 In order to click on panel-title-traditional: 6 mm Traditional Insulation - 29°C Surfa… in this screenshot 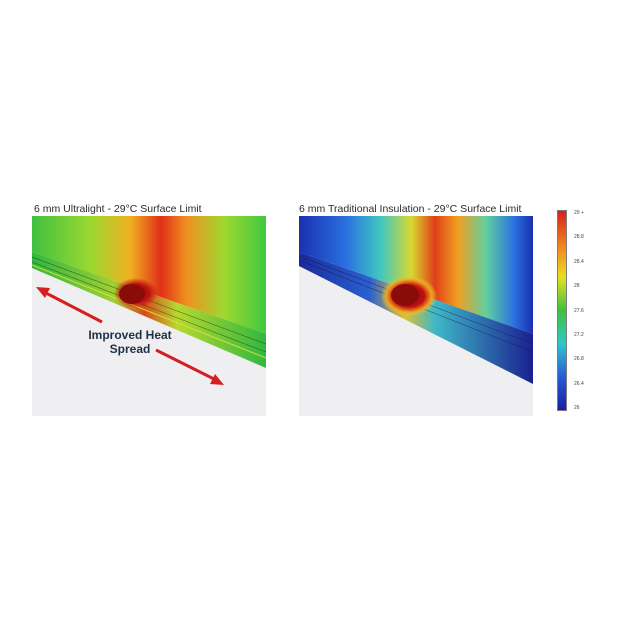, I will do `click(410, 209)`.